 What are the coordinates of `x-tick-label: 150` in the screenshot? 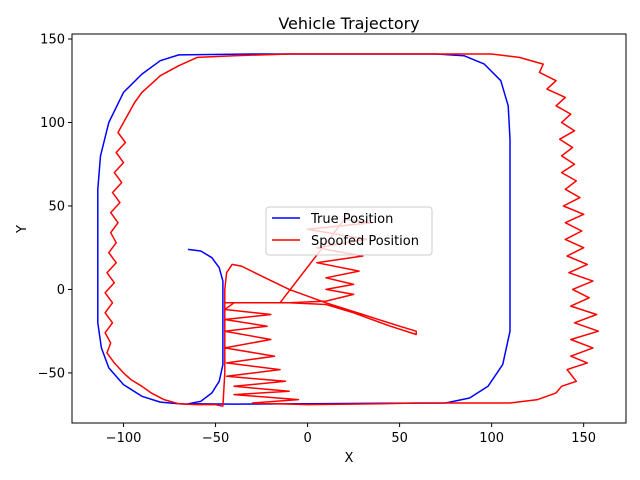 It's located at (583, 438).